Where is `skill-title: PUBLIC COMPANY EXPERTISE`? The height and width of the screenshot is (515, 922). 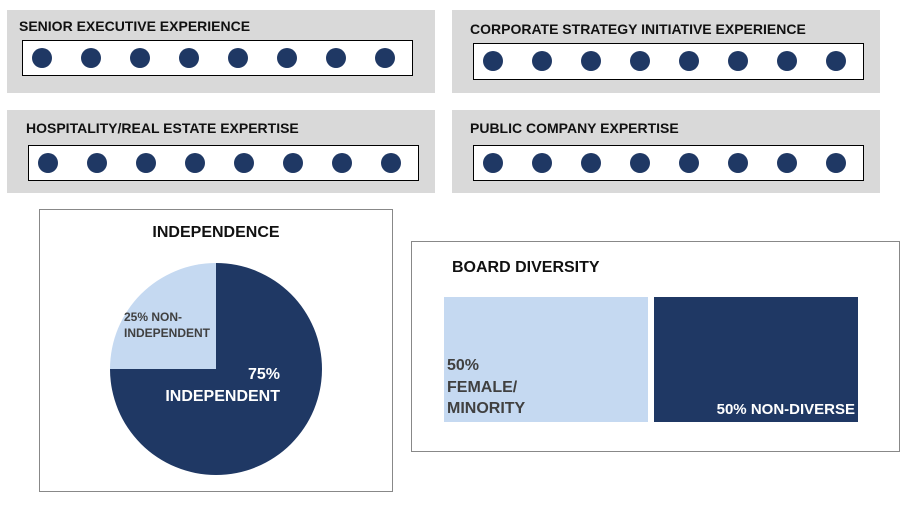
skill-title: PUBLIC COMPANY EXPERTISE is located at coordinates (574, 128).